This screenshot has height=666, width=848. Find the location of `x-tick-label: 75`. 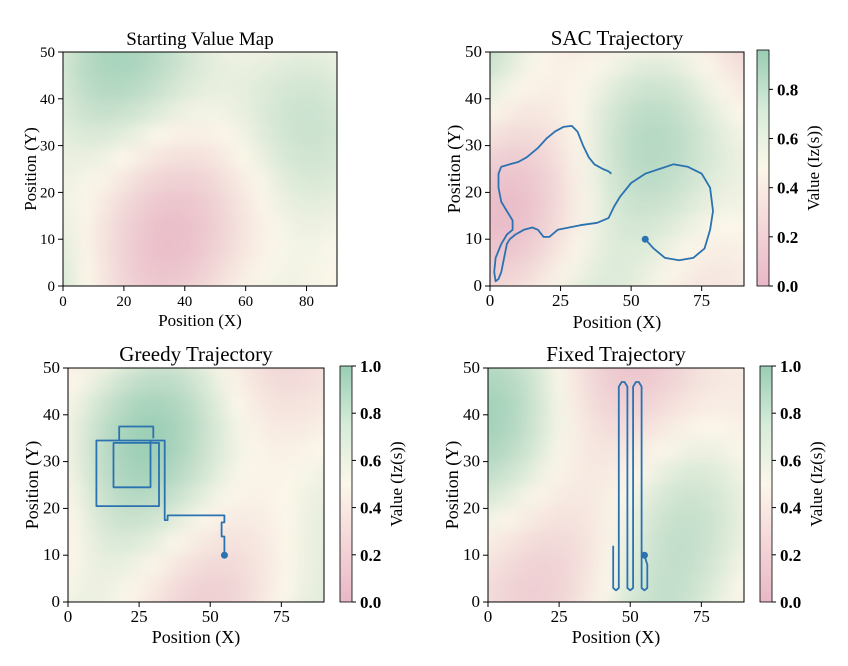

x-tick-label: 75 is located at coordinates (701, 300).